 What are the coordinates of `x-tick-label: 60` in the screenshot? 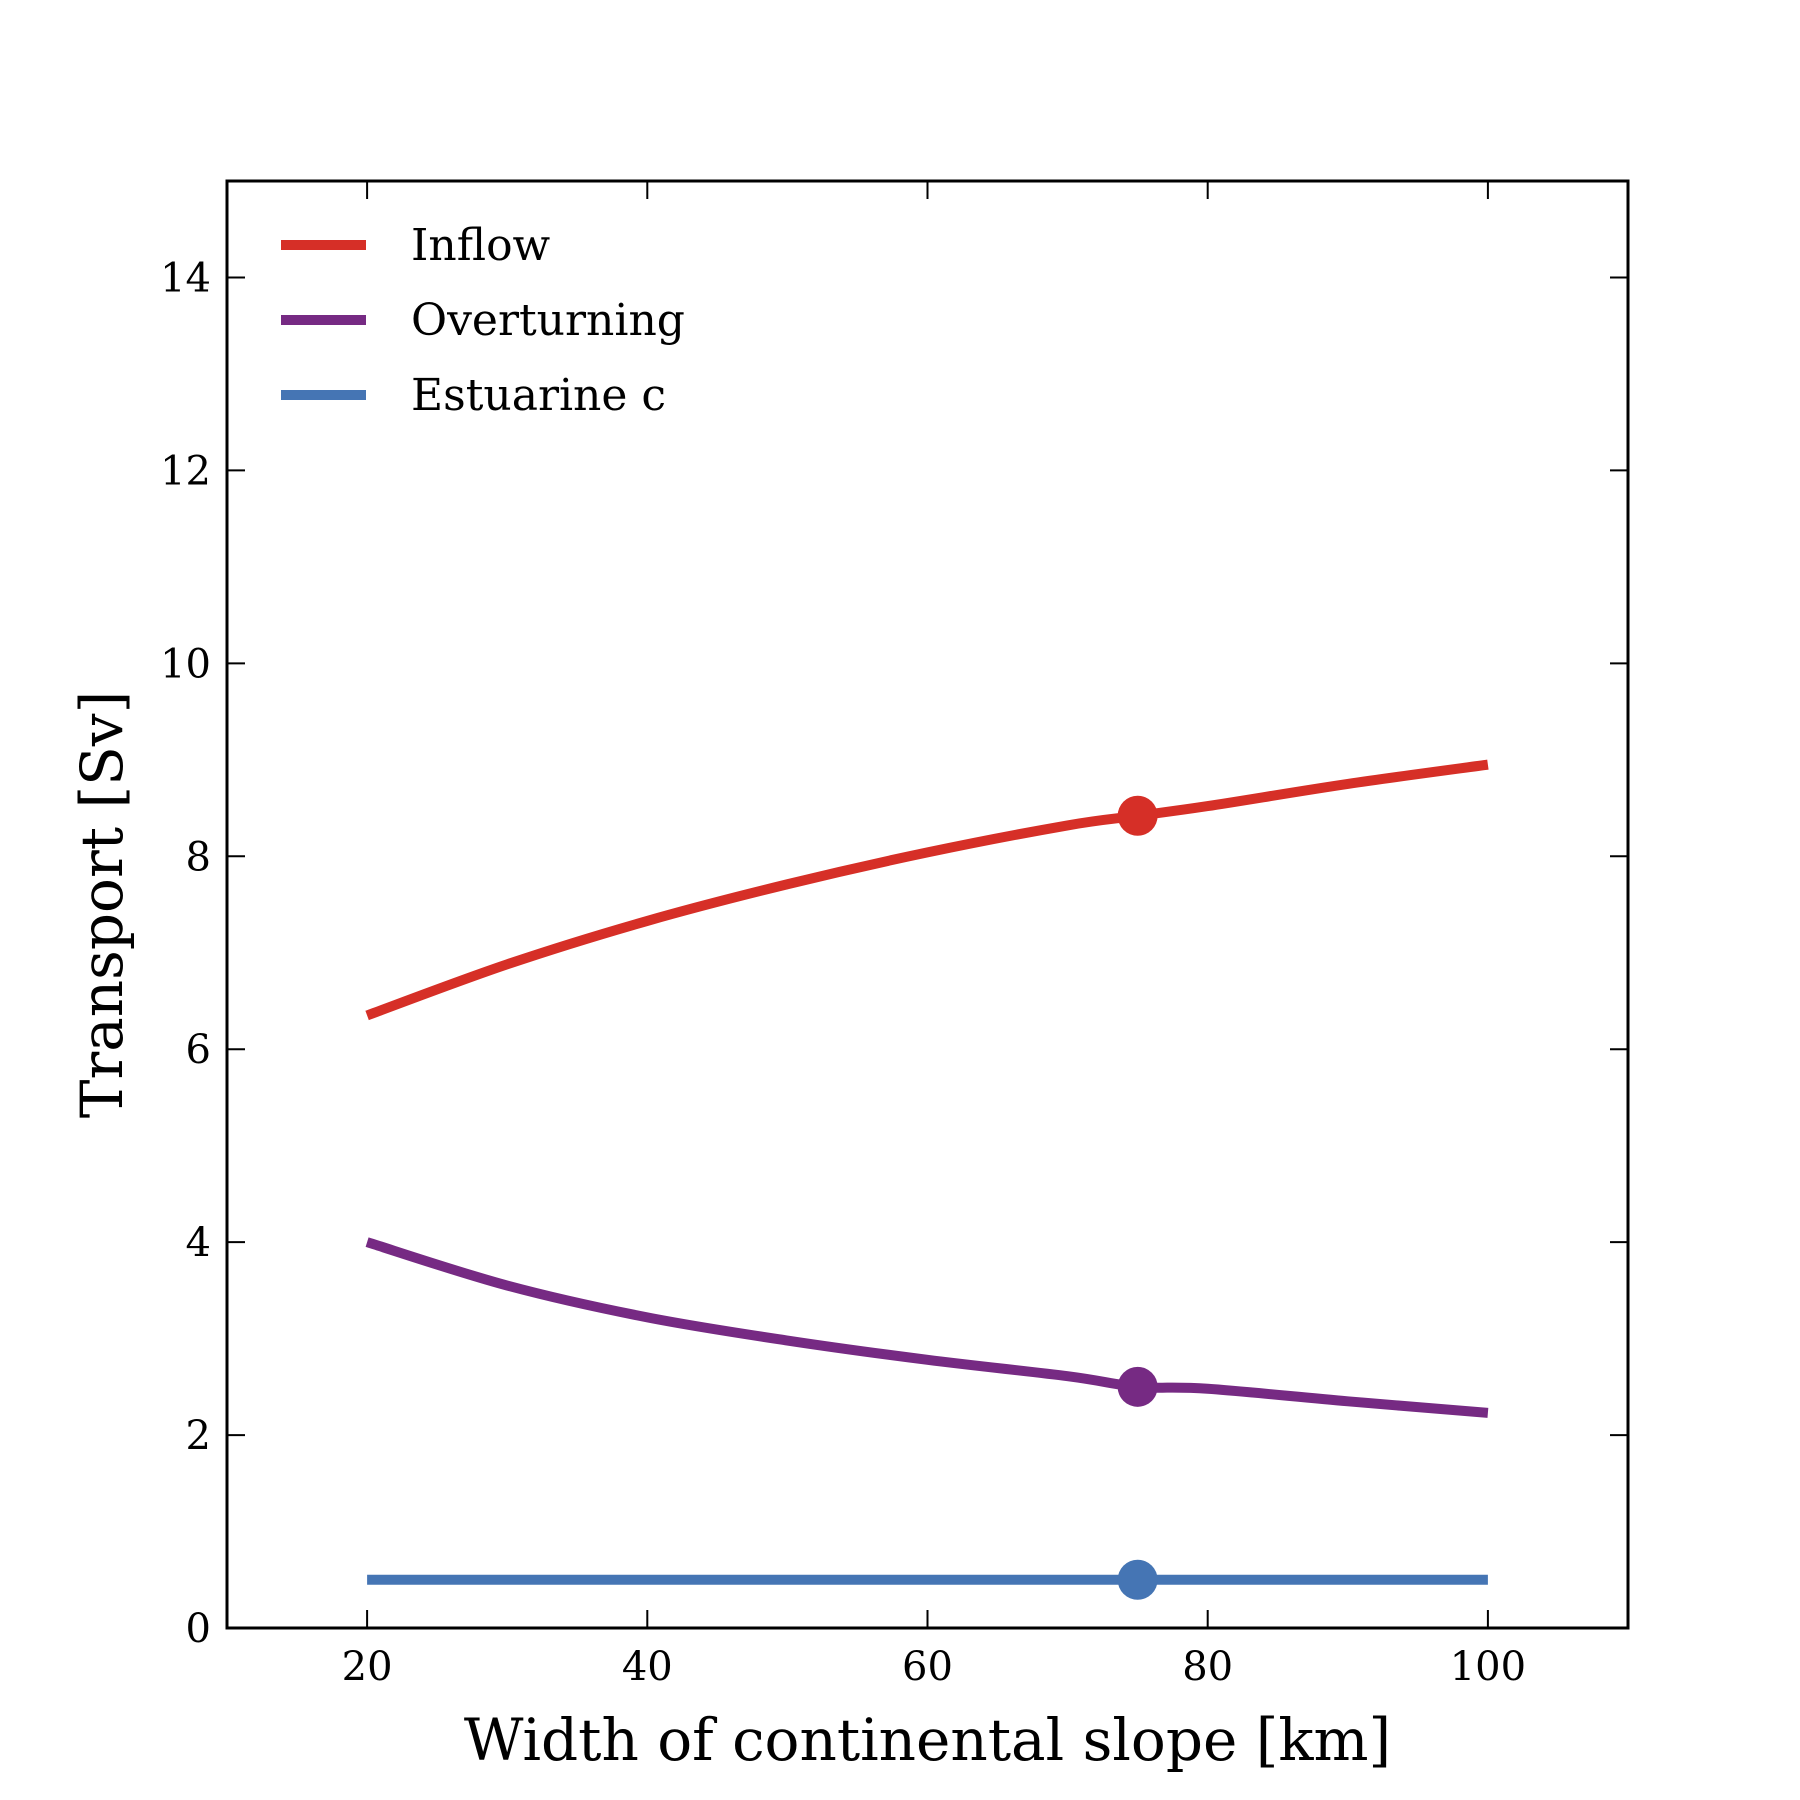 It's located at (927, 1667).